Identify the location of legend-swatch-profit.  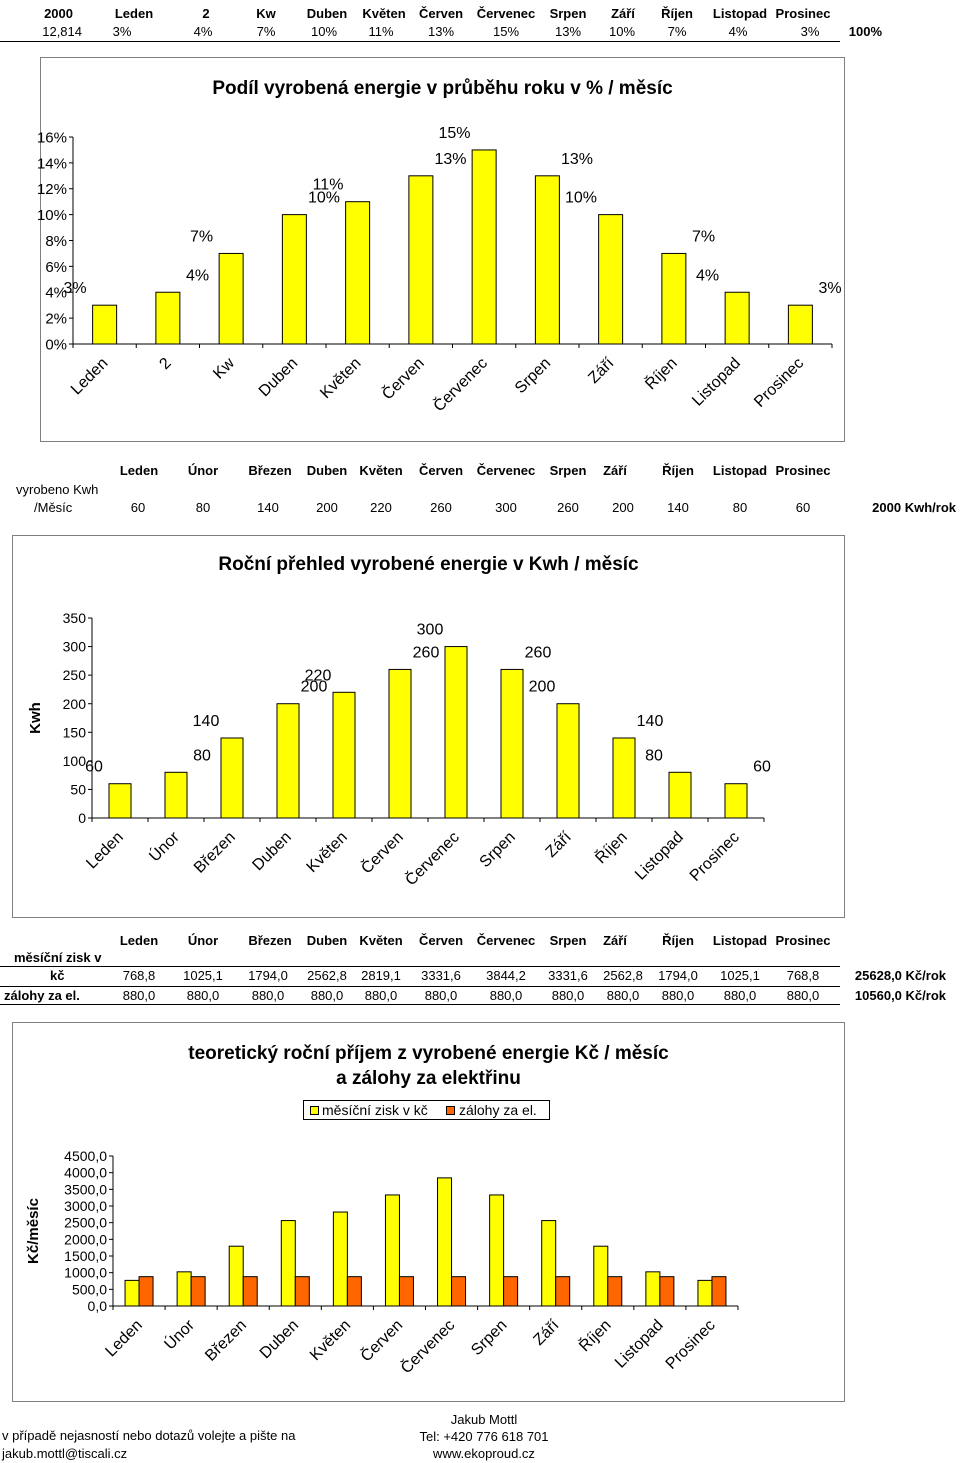
(314, 1110).